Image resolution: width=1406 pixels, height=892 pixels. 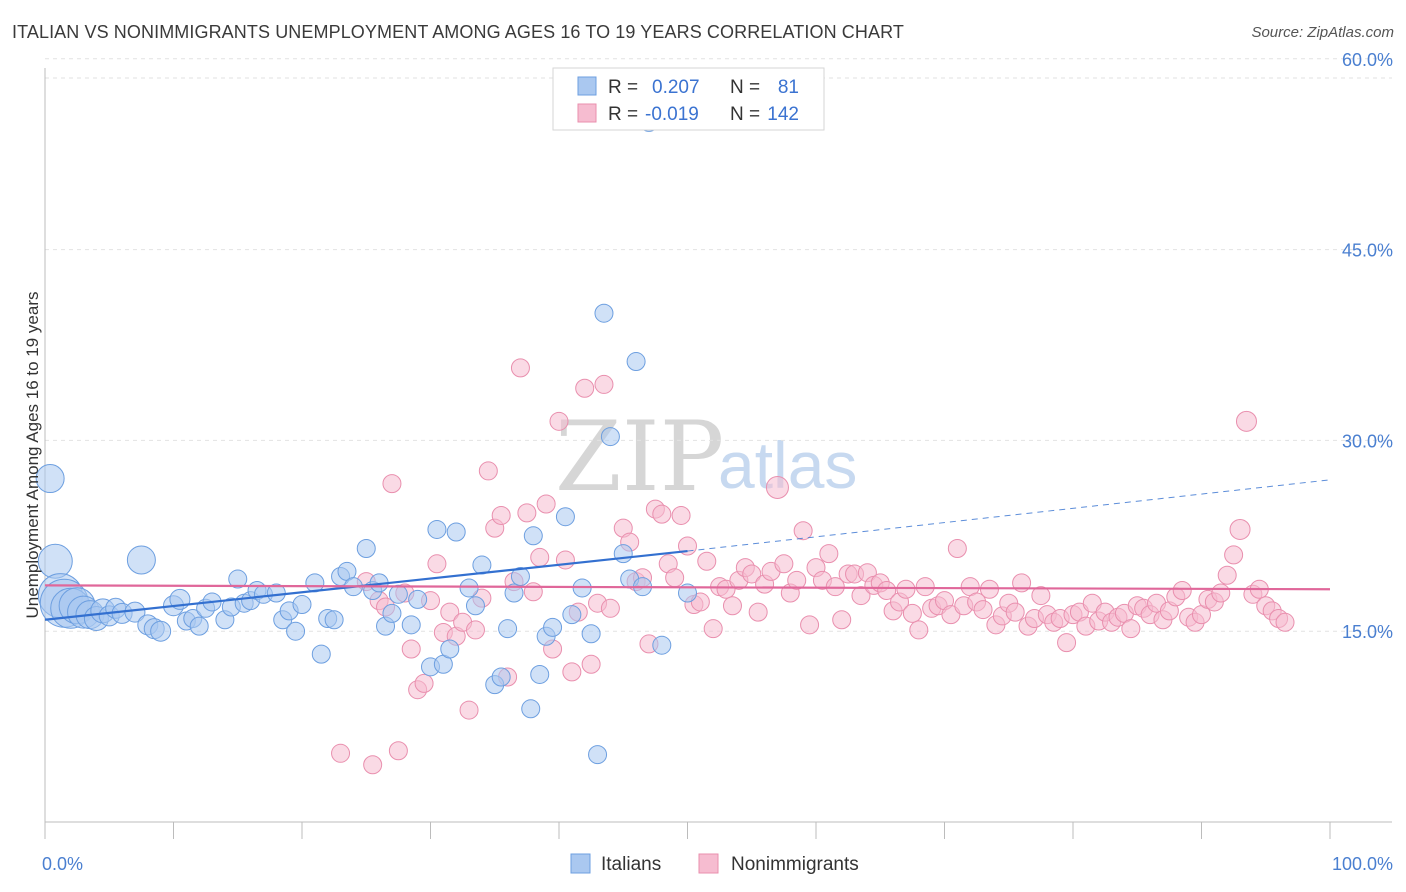 I want to click on legend-r-label-1: R =, so click(x=623, y=87).